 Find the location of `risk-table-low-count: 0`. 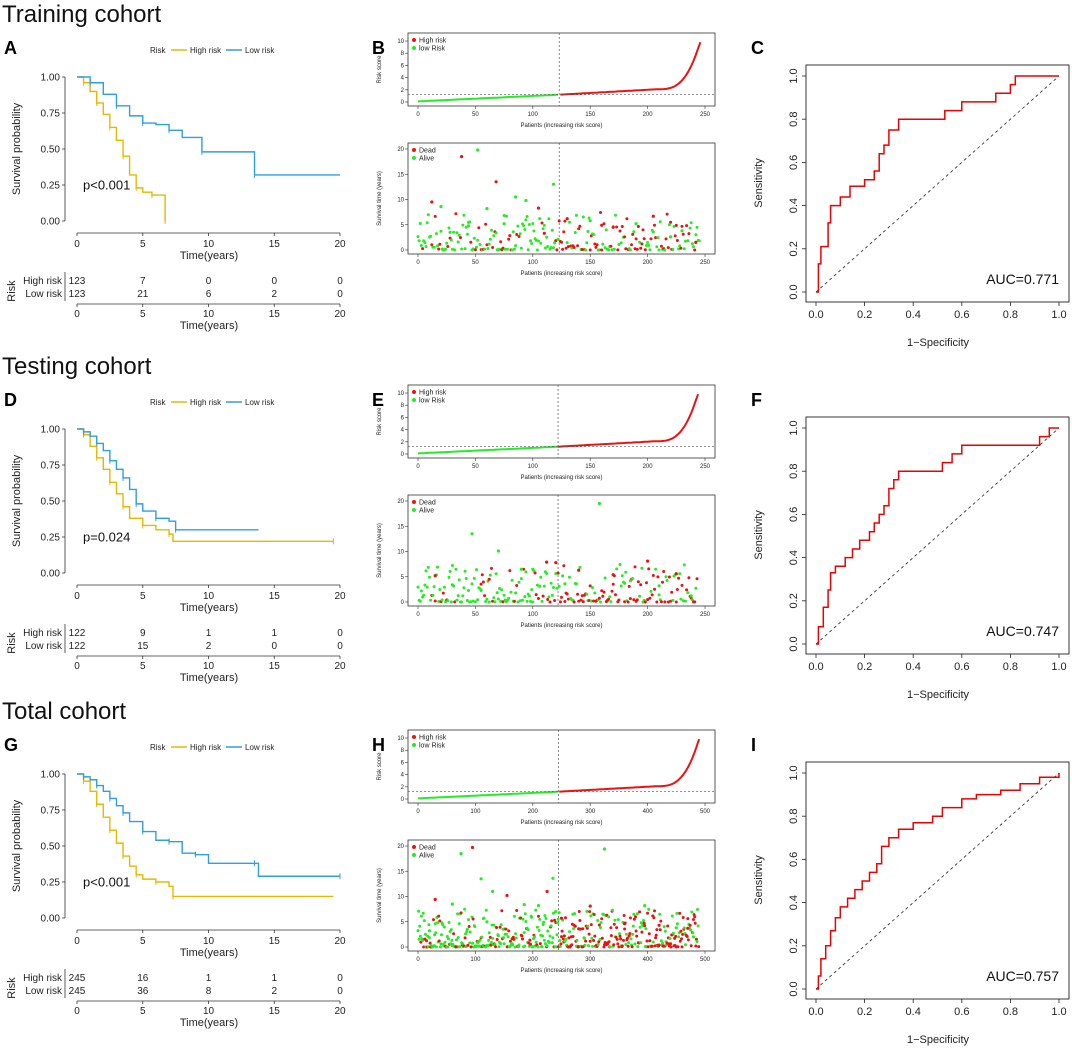

risk-table-low-count: 0 is located at coordinates (274, 646).